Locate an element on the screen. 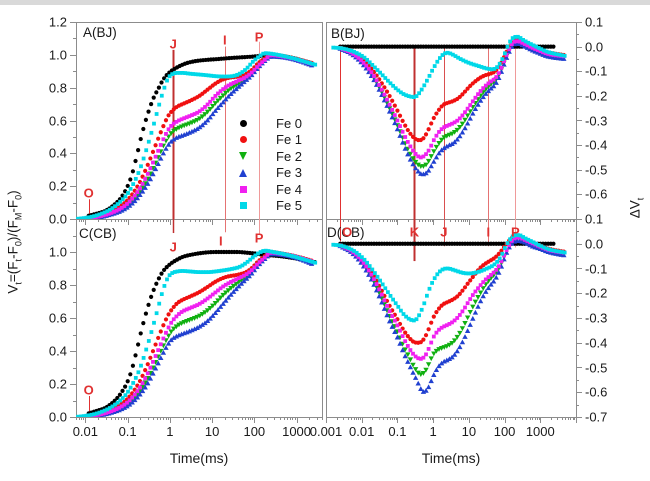 Image resolution: width=650 pixels, height=481 pixels. y-tick-b: -0.3 is located at coordinates (596, 120).